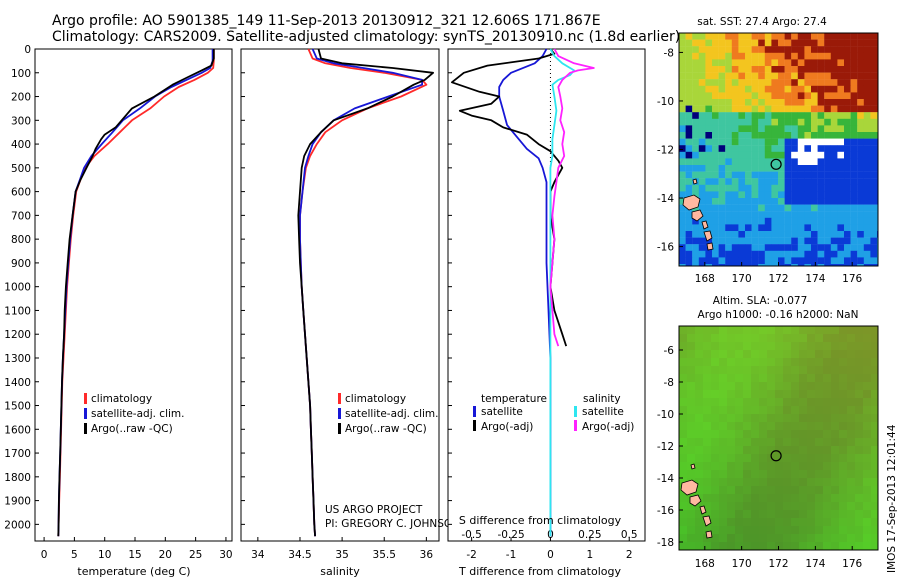  I want to click on salinity-xlabel: salinity, so click(340, 571).